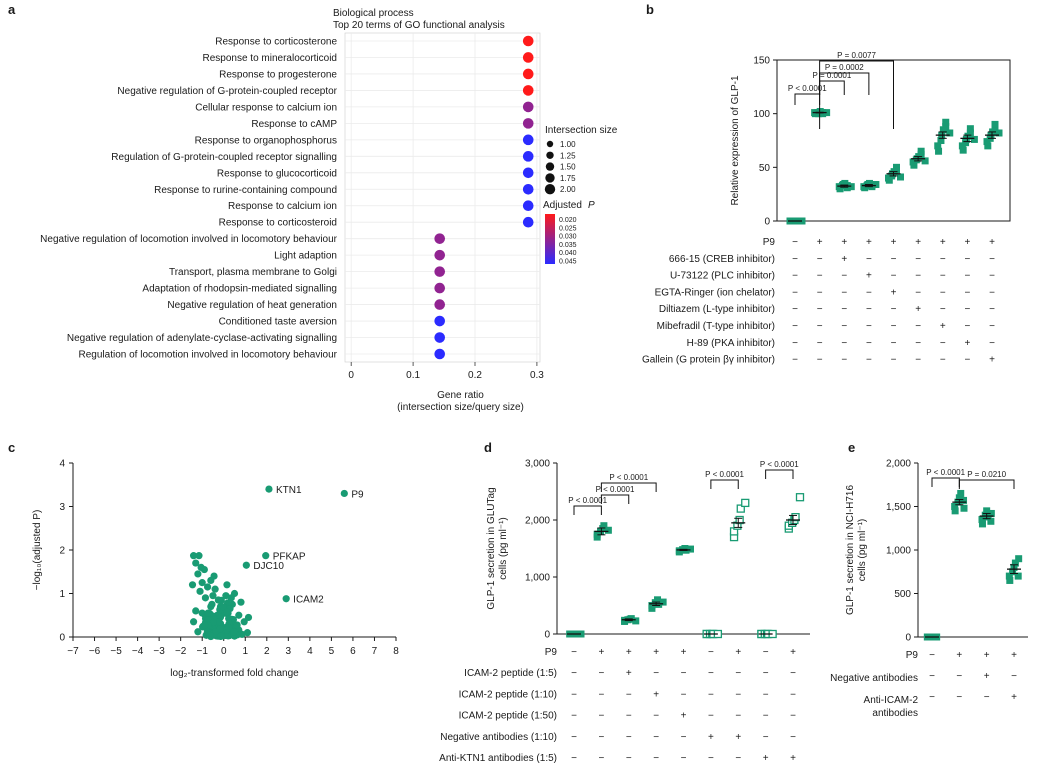 The image size is (1045, 766). Describe the element at coordinates (537, 375) in the screenshot. I see `x-tick-label: 0.3` at that location.